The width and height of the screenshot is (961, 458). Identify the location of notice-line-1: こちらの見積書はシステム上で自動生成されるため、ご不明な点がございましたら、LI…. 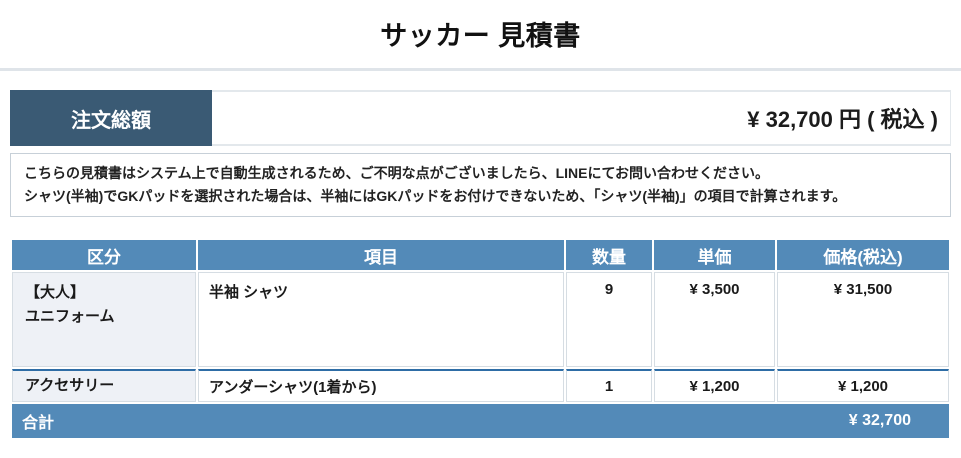
(397, 173).